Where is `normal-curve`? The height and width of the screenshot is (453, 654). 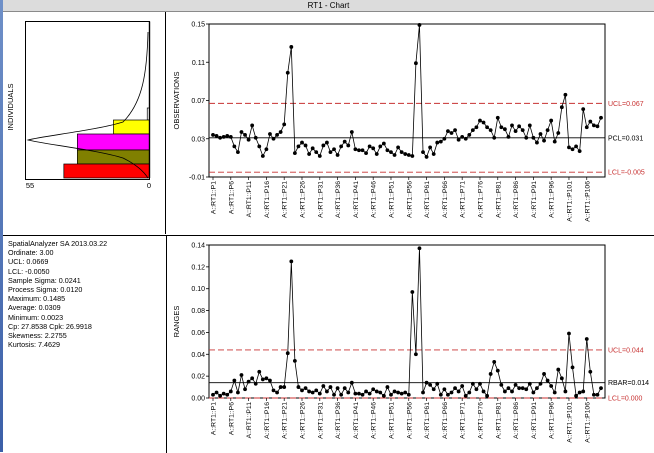
normal-curve is located at coordinates (87, 105).